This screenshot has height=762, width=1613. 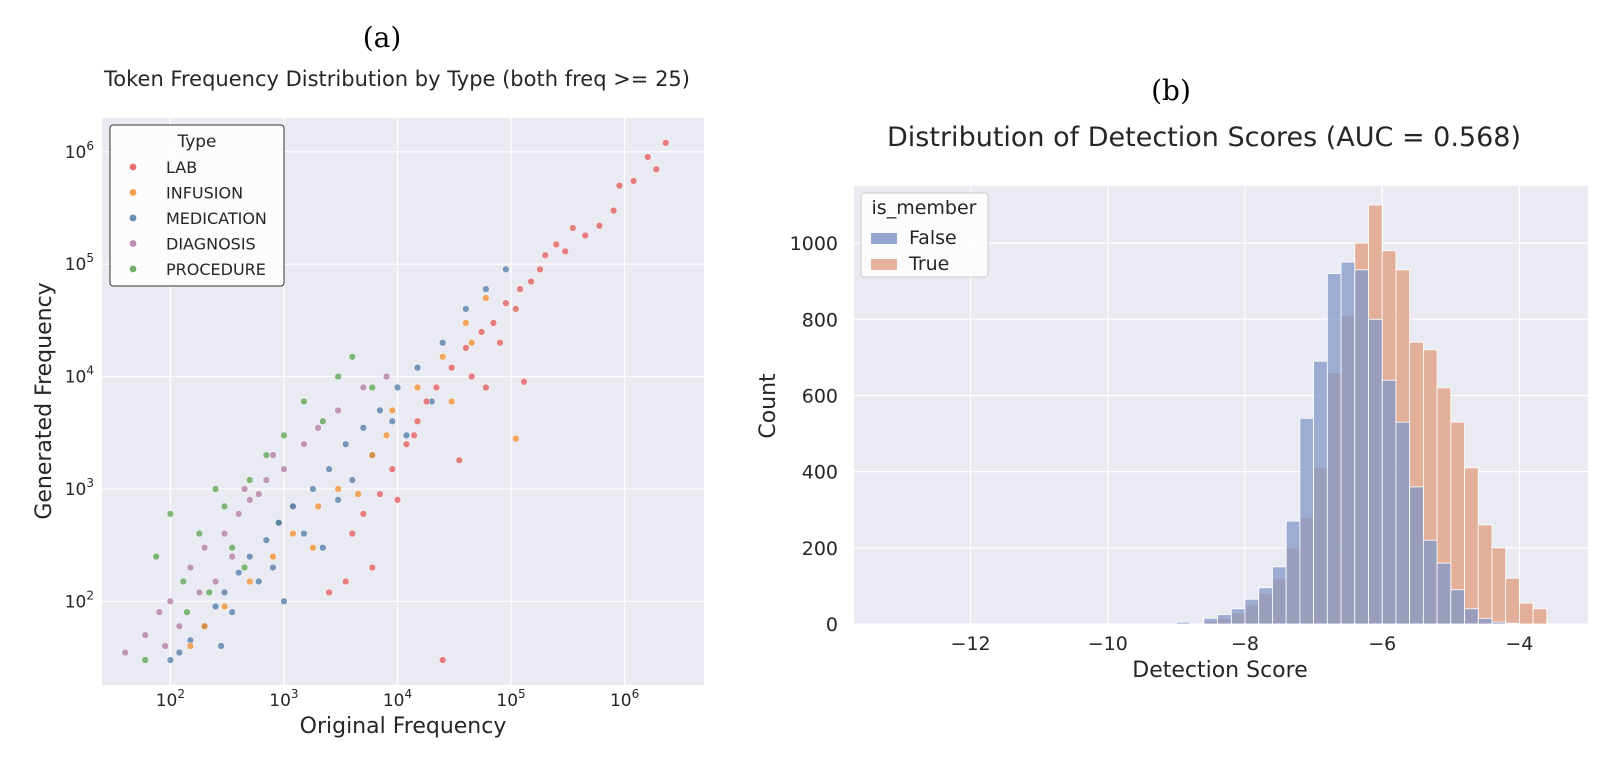 I want to click on scatter-y-ticks: 10² 10³ 10⁴ 10⁵ 10⁶, so click(x=79, y=375).